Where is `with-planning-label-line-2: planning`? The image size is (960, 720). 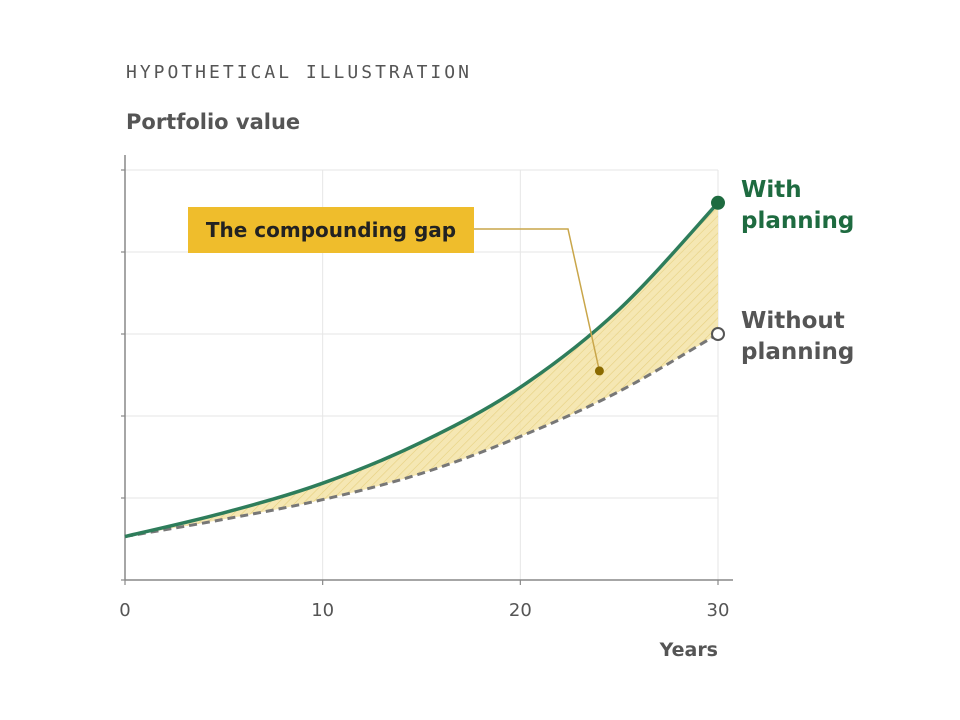
with-planning-label-line-2: planning is located at coordinates (797, 221).